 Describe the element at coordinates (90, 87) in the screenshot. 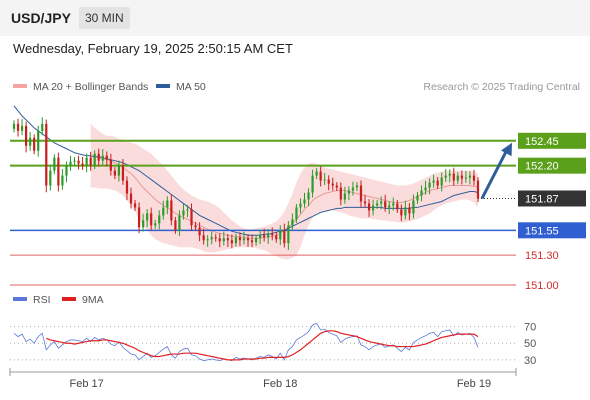

I see `legend-label: MA 20 + Bollinger Bands` at that location.